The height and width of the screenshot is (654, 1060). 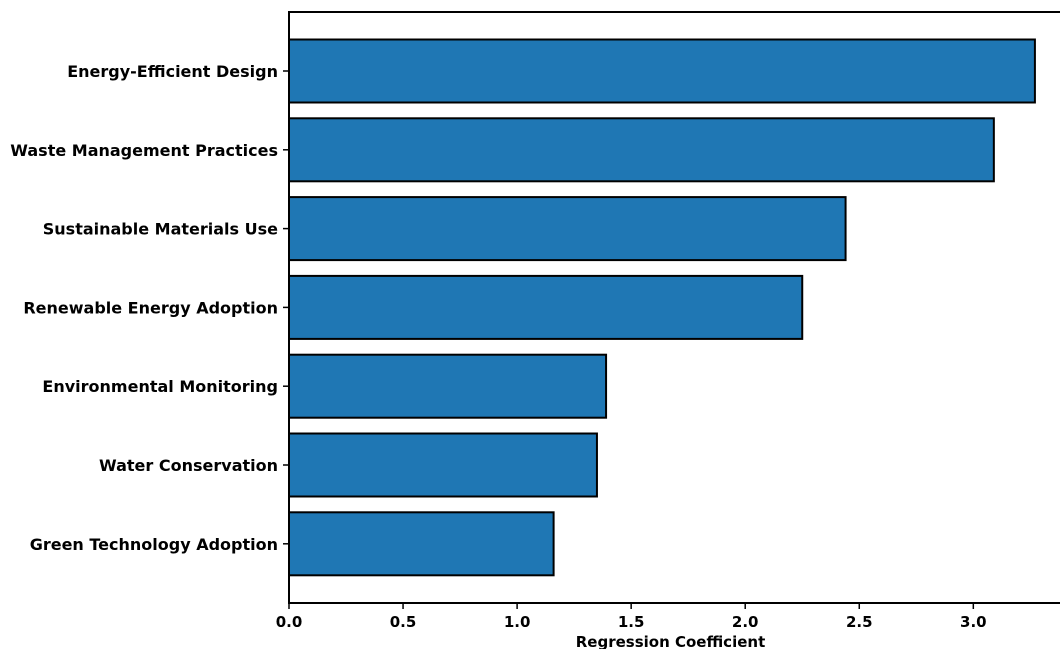 What do you see at coordinates (154, 544) in the screenshot?
I see `category-label: Green Technology Adoption` at bounding box center [154, 544].